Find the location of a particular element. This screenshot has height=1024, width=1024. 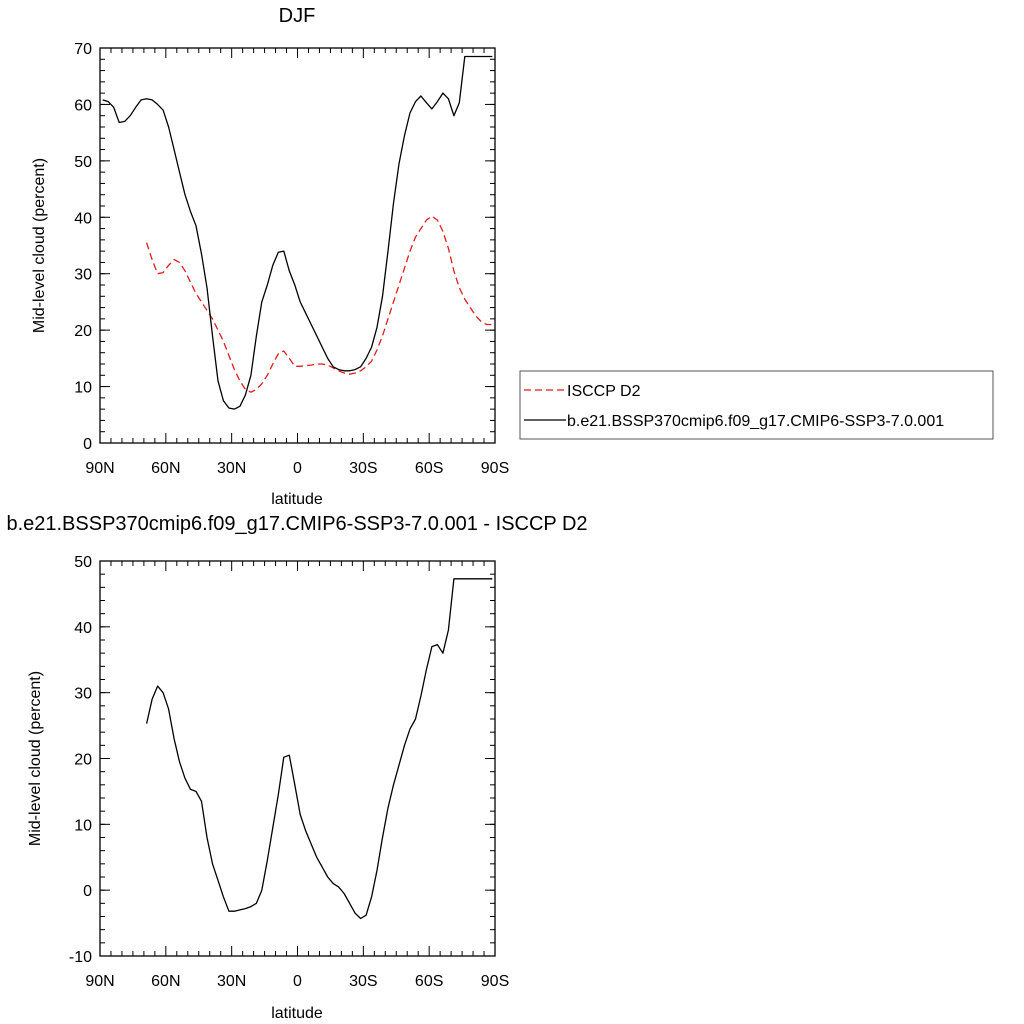

legend-box is located at coordinates (756, 405).